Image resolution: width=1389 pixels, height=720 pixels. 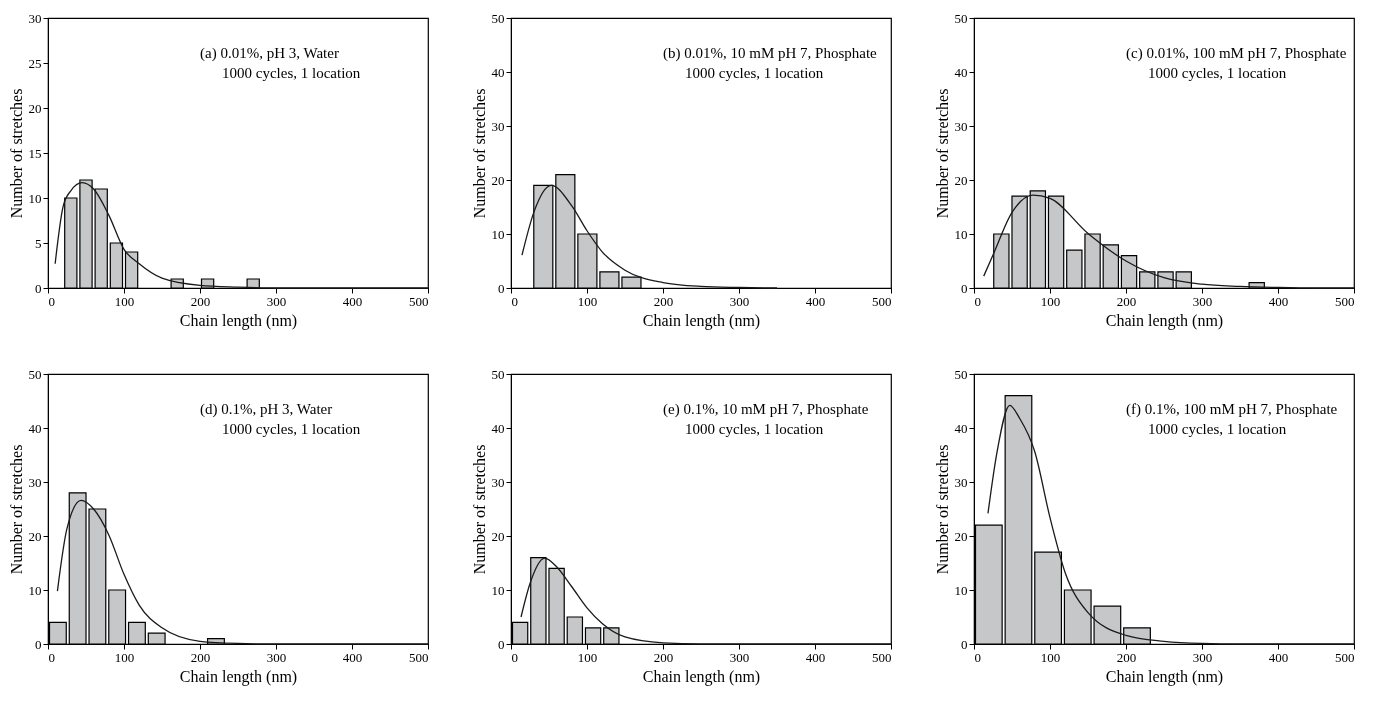 What do you see at coordinates (1236, 53) in the screenshot?
I see `annotation: (c) 0.01%, 100 mM pH 7, Phosphate` at bounding box center [1236, 53].